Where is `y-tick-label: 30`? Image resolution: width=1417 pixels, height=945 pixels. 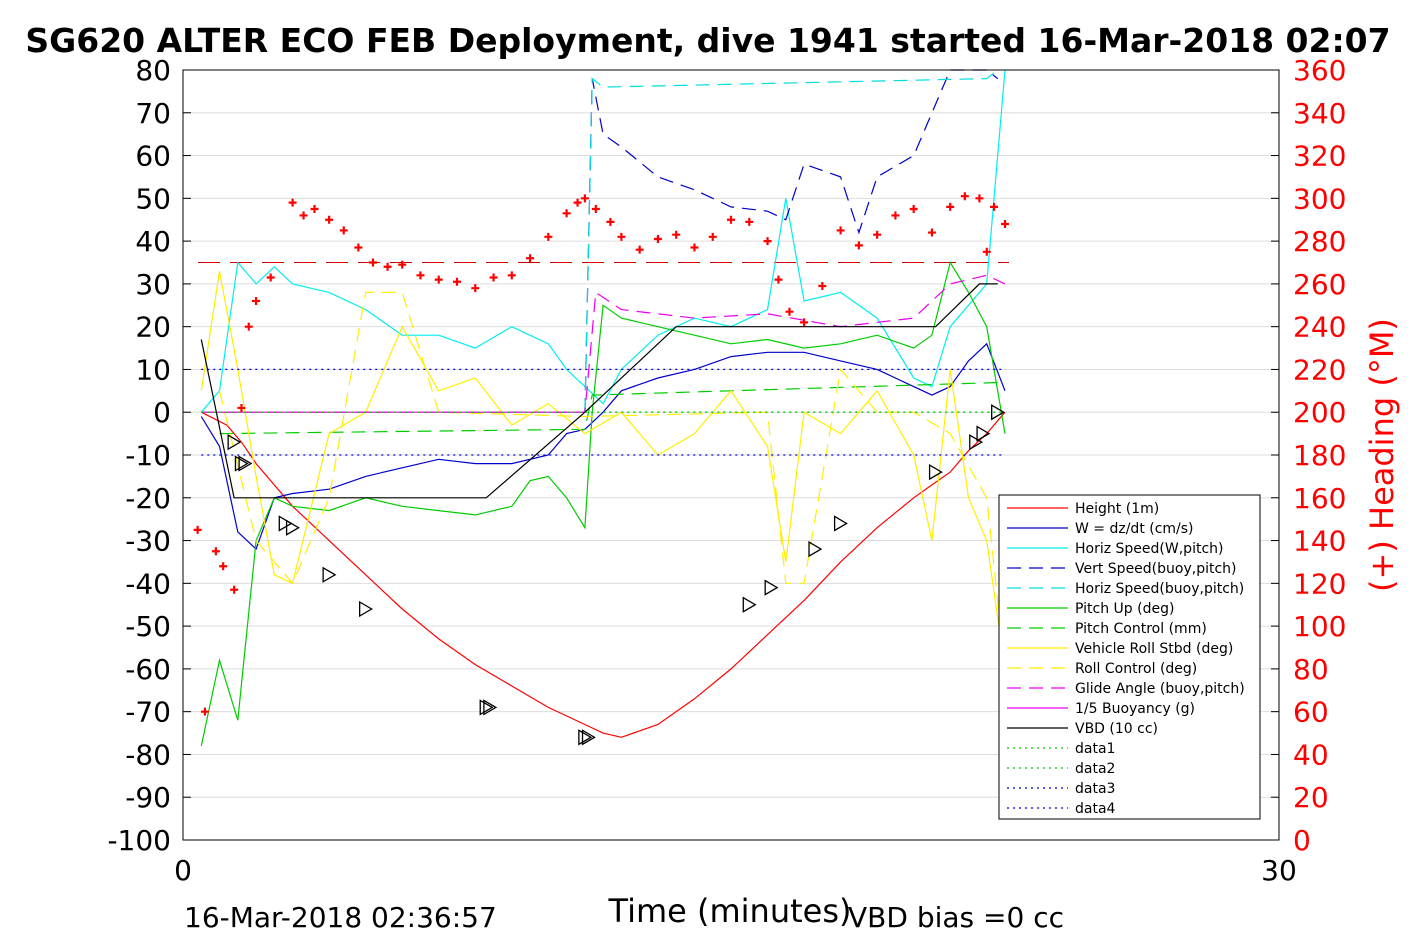 y-tick-label: 30 is located at coordinates (153, 284).